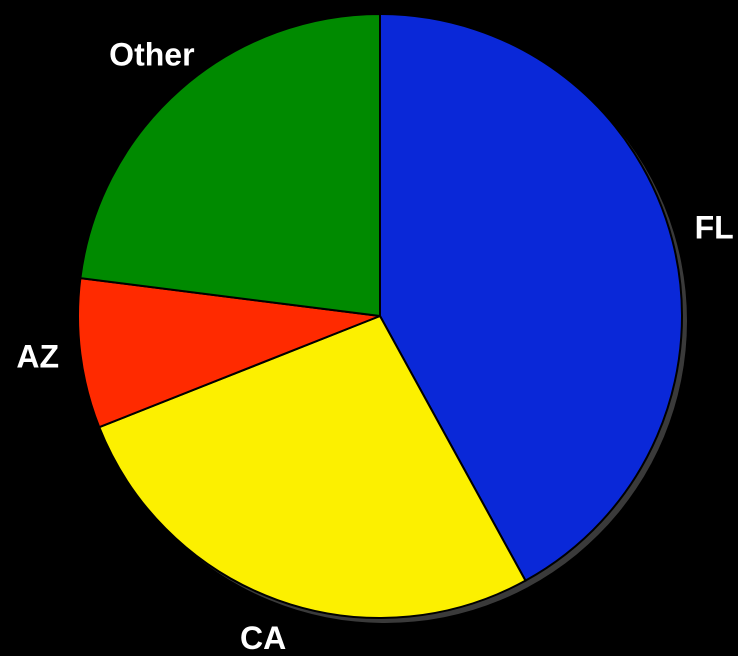 This screenshot has height=656, width=738. I want to click on pie-slice, so click(229, 353).